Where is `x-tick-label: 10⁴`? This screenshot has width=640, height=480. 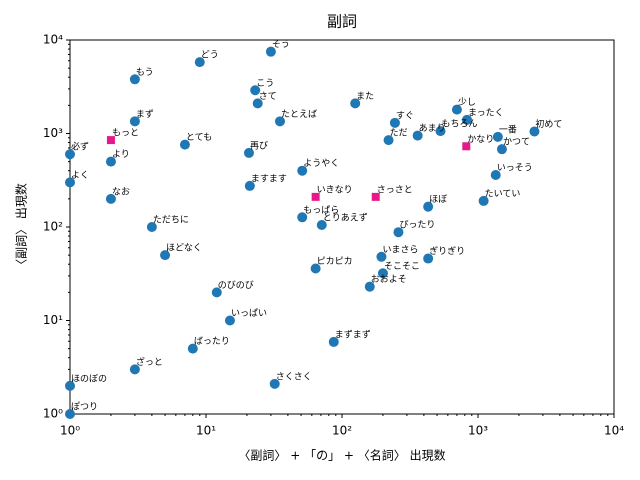 x-tick-label: 10⁴ is located at coordinates (614, 431).